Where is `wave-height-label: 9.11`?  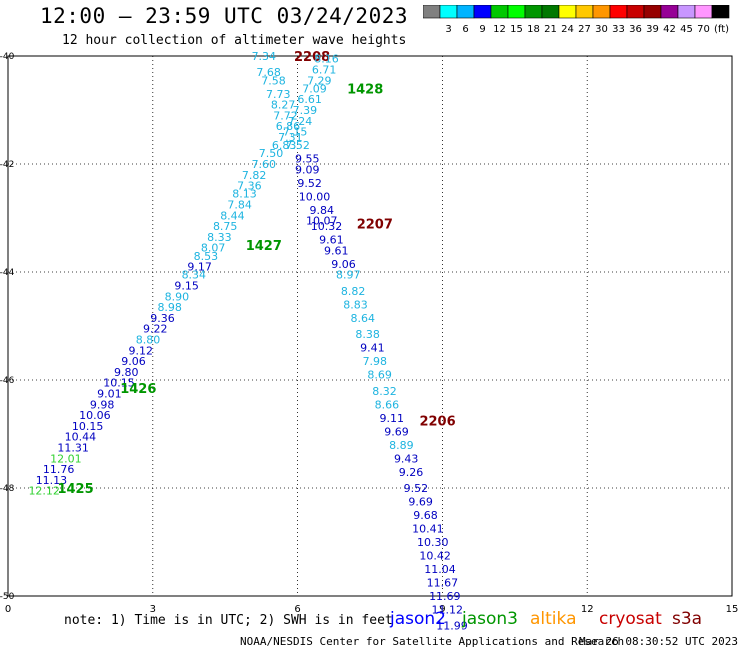
wave-height-label: 9.11 is located at coordinates (391, 418).